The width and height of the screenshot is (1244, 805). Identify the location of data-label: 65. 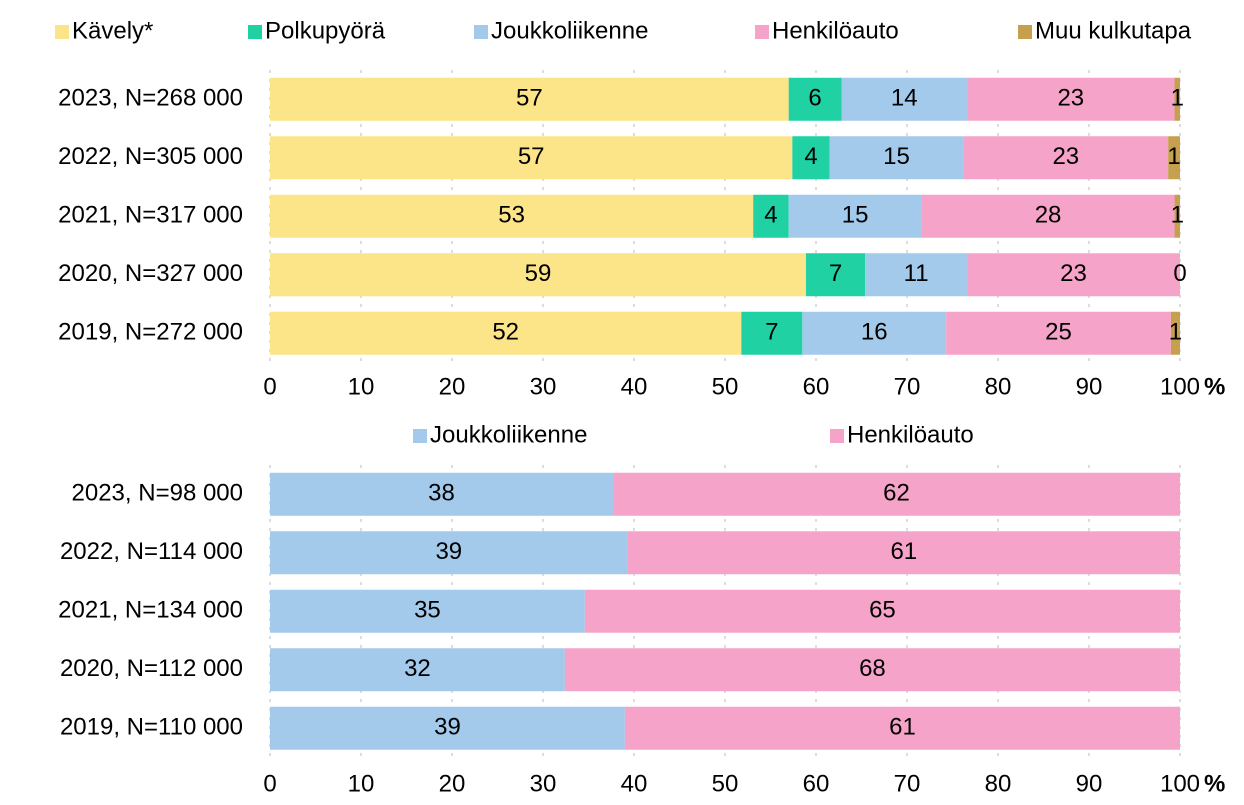
(882, 610).